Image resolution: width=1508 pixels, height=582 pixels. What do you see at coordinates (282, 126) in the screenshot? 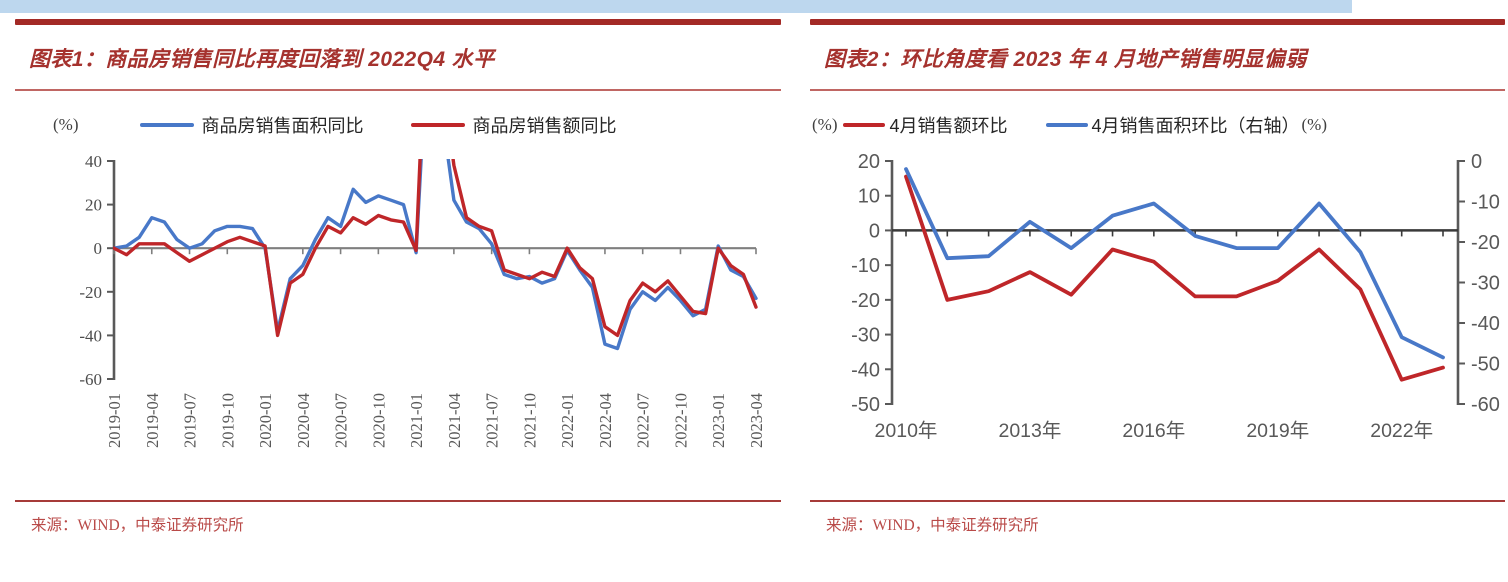
I see `legend-label-sales-area-yoy: 商品房销售面积同比` at bounding box center [282, 126].